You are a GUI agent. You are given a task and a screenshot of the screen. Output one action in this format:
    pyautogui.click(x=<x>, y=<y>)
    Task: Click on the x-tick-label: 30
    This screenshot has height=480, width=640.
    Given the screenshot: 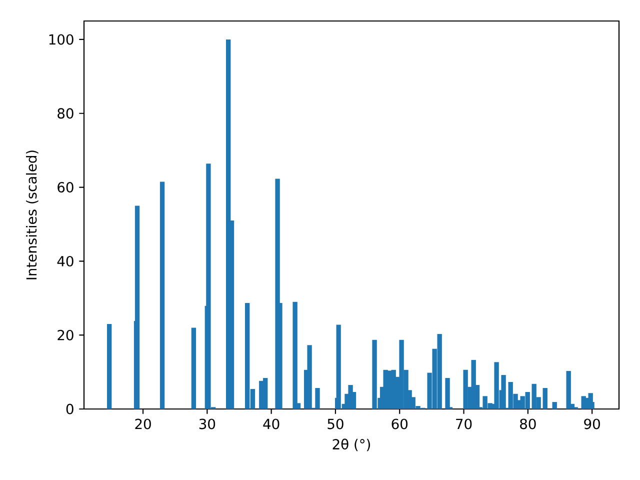 What is the action you would take?
    pyautogui.click(x=207, y=424)
    